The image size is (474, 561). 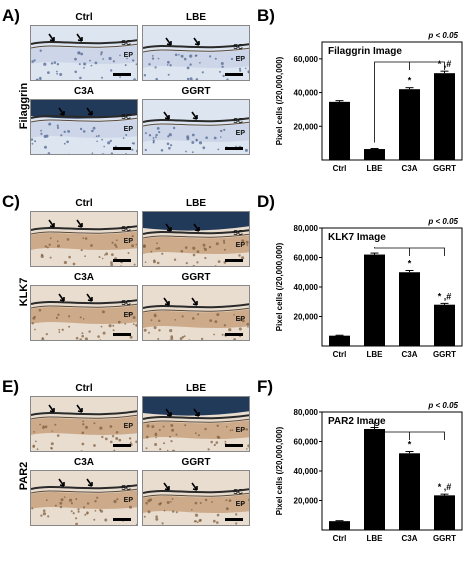 What do you see at coordinates (196, 498) in the screenshot?
I see `micrograph-par2-ggrt: EP SC` at bounding box center [196, 498].